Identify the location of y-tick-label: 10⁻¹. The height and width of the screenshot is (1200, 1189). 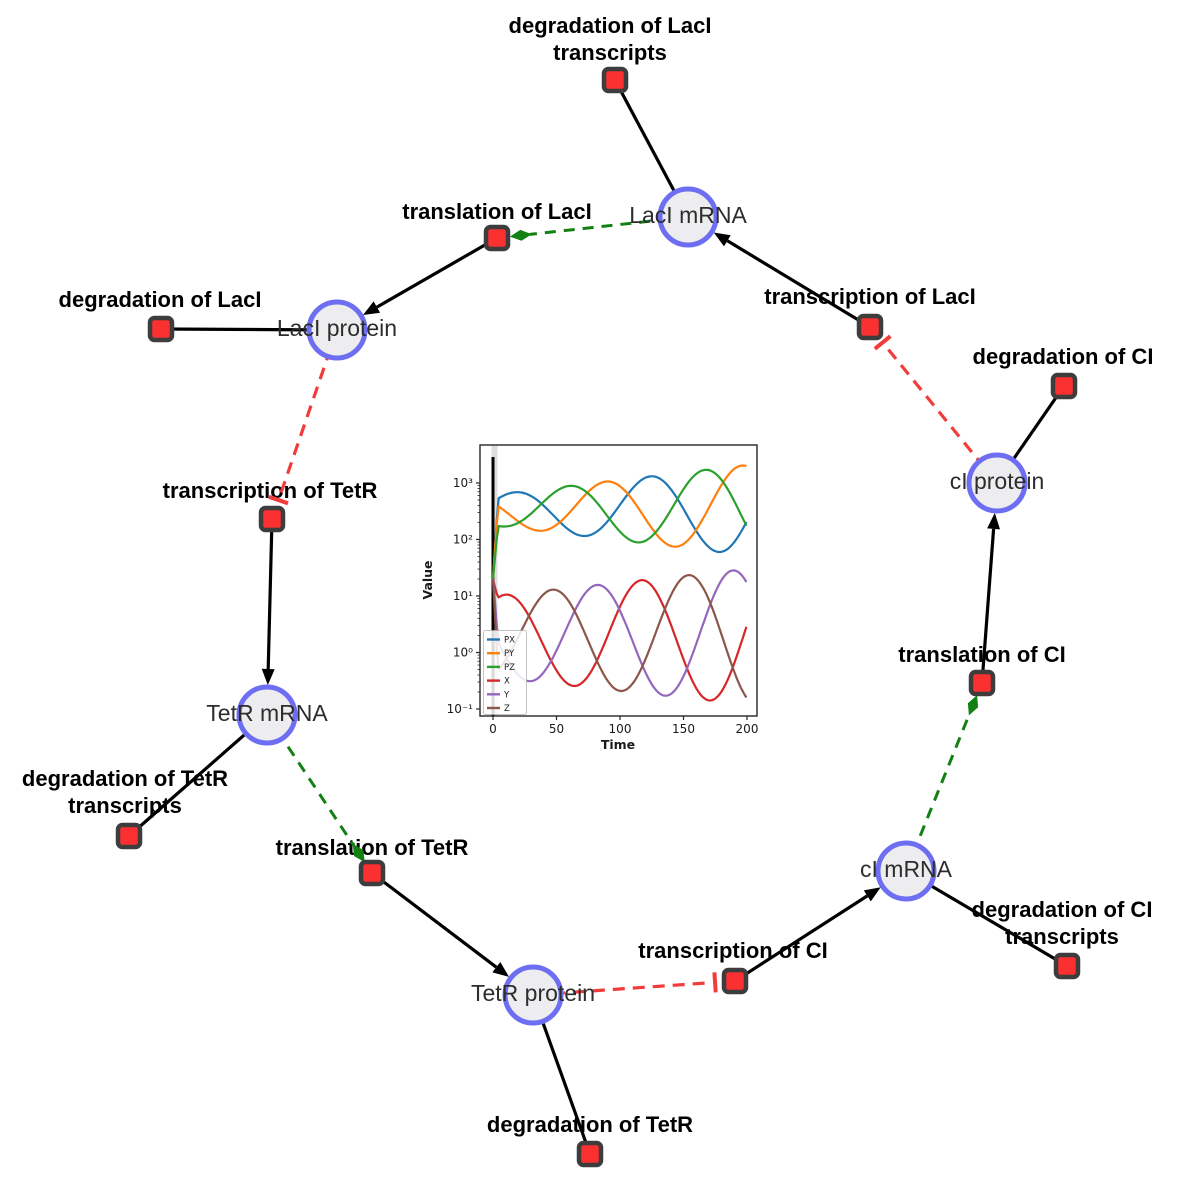
(460, 709).